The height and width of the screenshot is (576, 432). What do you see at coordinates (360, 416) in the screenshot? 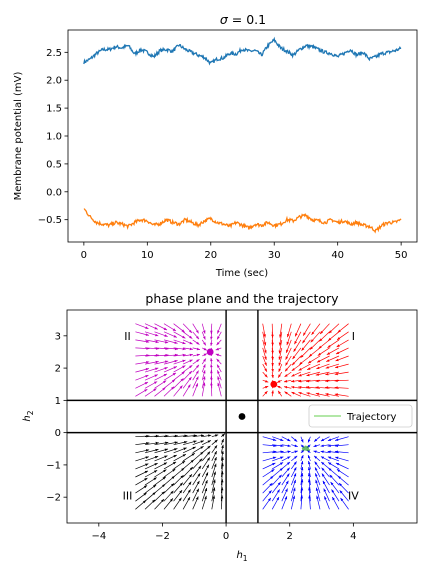
I see `legend: Trajectory` at bounding box center [360, 416].